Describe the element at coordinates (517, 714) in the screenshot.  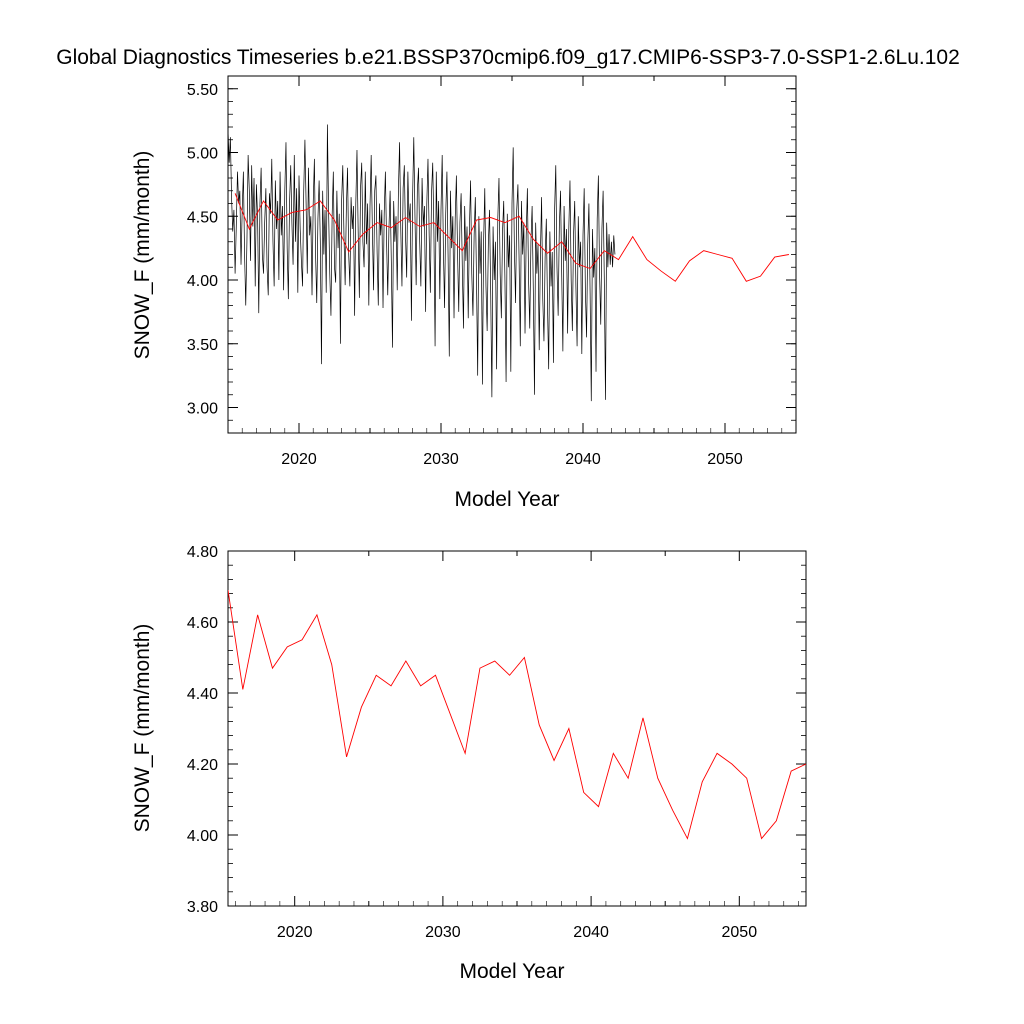
I see `annual-series-line` at that location.